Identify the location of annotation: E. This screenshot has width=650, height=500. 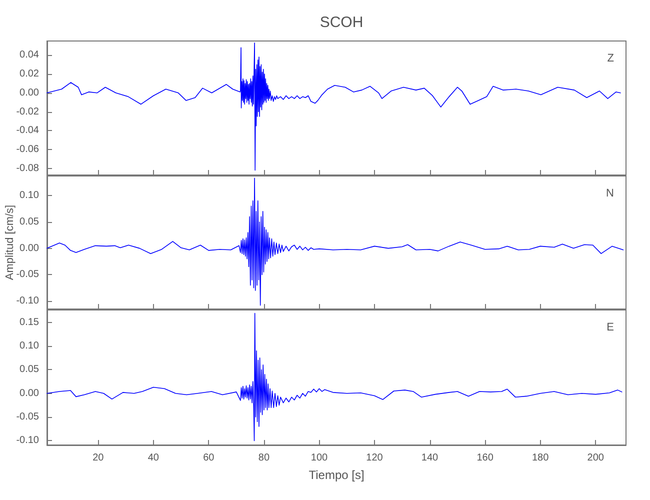
(610, 328).